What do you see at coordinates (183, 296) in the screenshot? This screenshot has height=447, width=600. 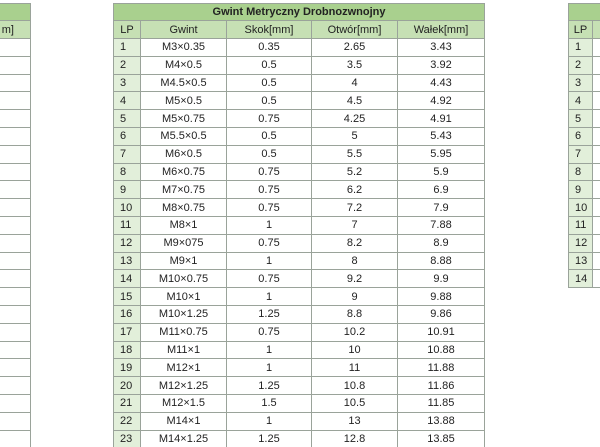 I see `table-cell: M10×1` at bounding box center [183, 296].